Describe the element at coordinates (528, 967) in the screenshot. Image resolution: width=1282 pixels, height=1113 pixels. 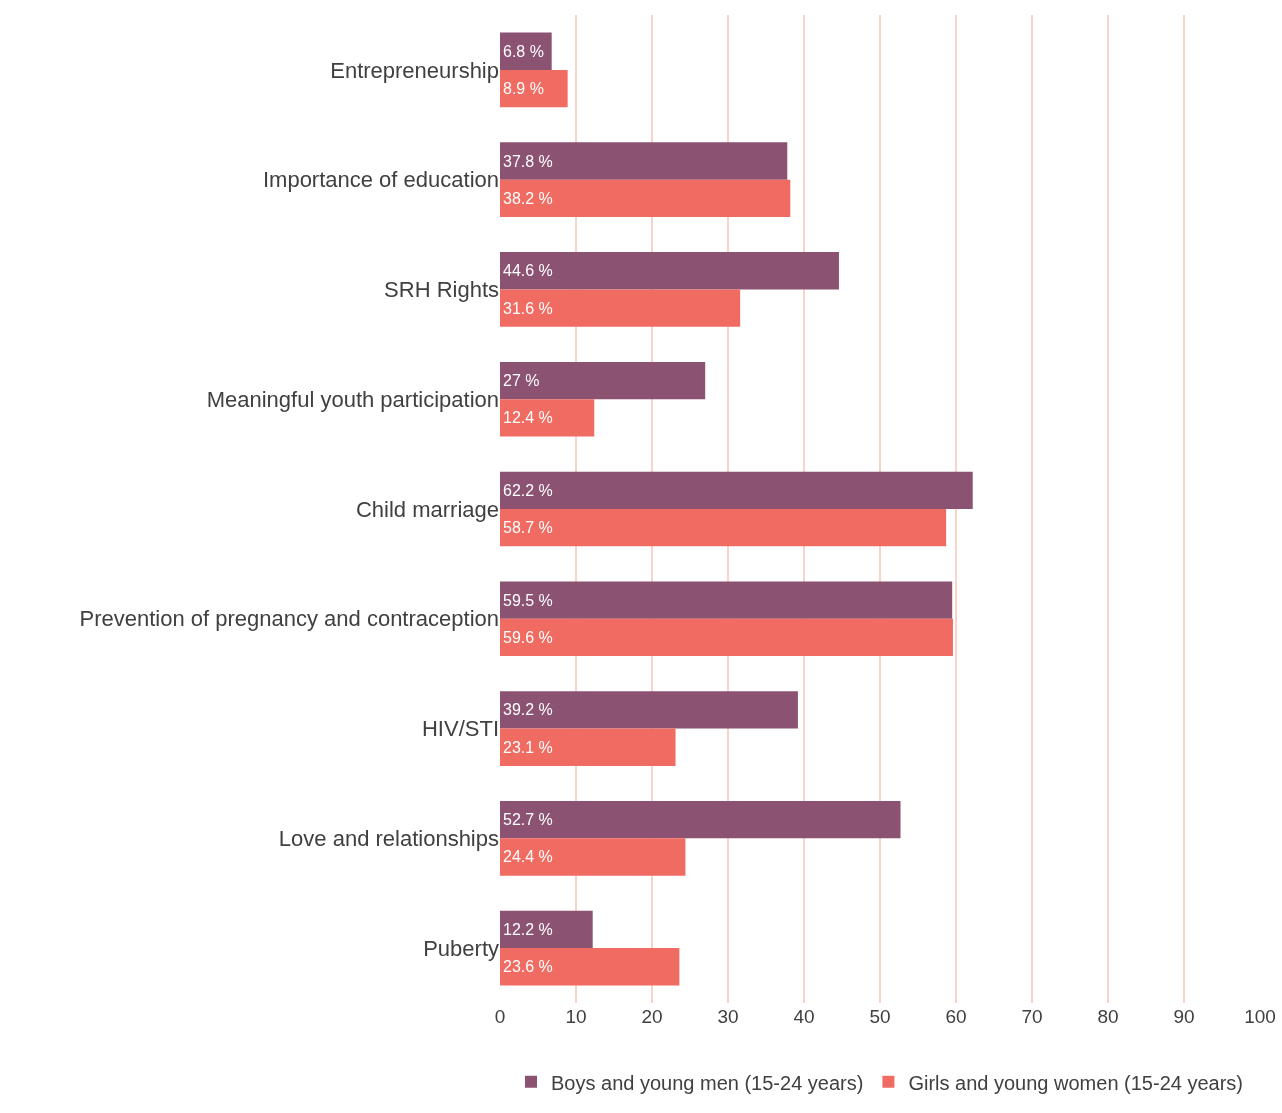
I see `data-label: 23.6 %` at that location.